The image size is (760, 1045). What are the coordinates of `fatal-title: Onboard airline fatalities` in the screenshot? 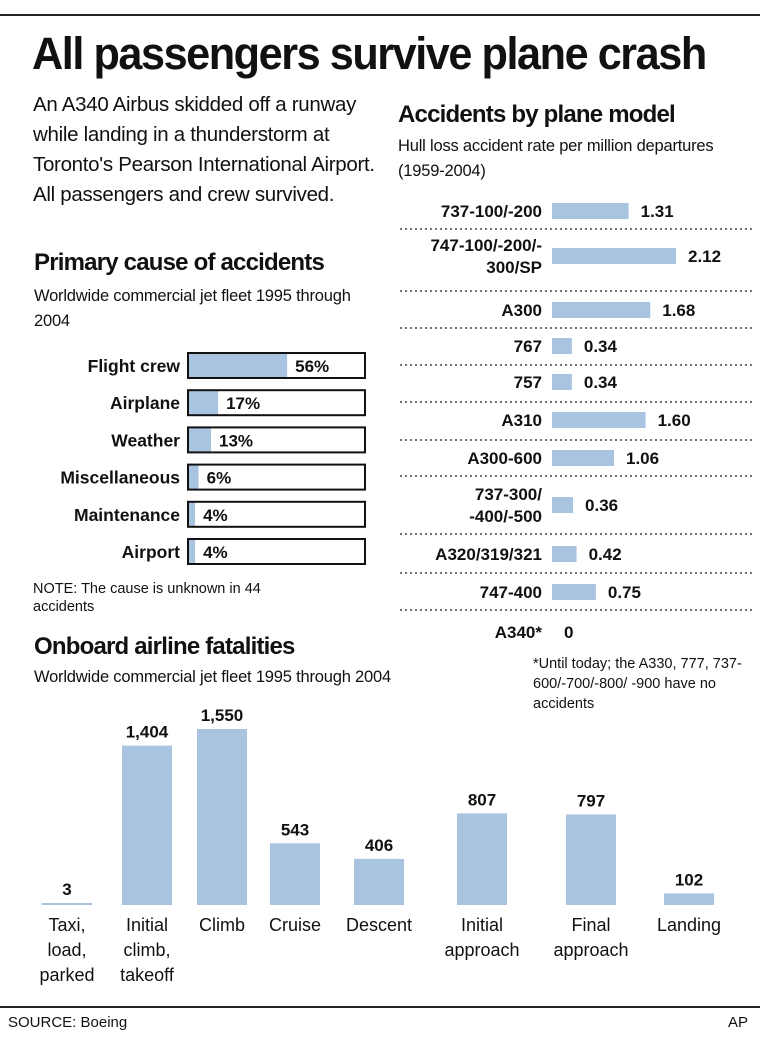 It's located at (164, 646).